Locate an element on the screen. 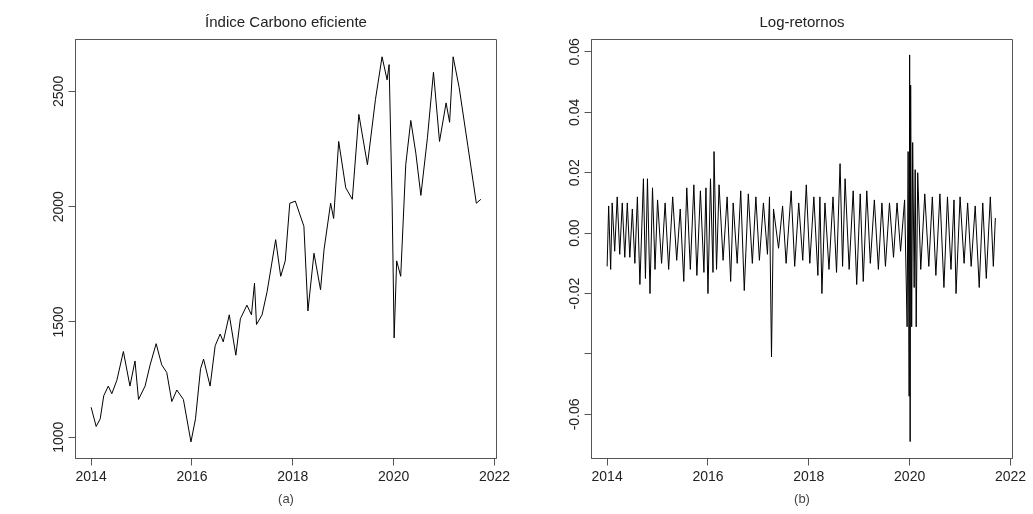  y-tick-label: 0.02 is located at coordinates (574, 172).